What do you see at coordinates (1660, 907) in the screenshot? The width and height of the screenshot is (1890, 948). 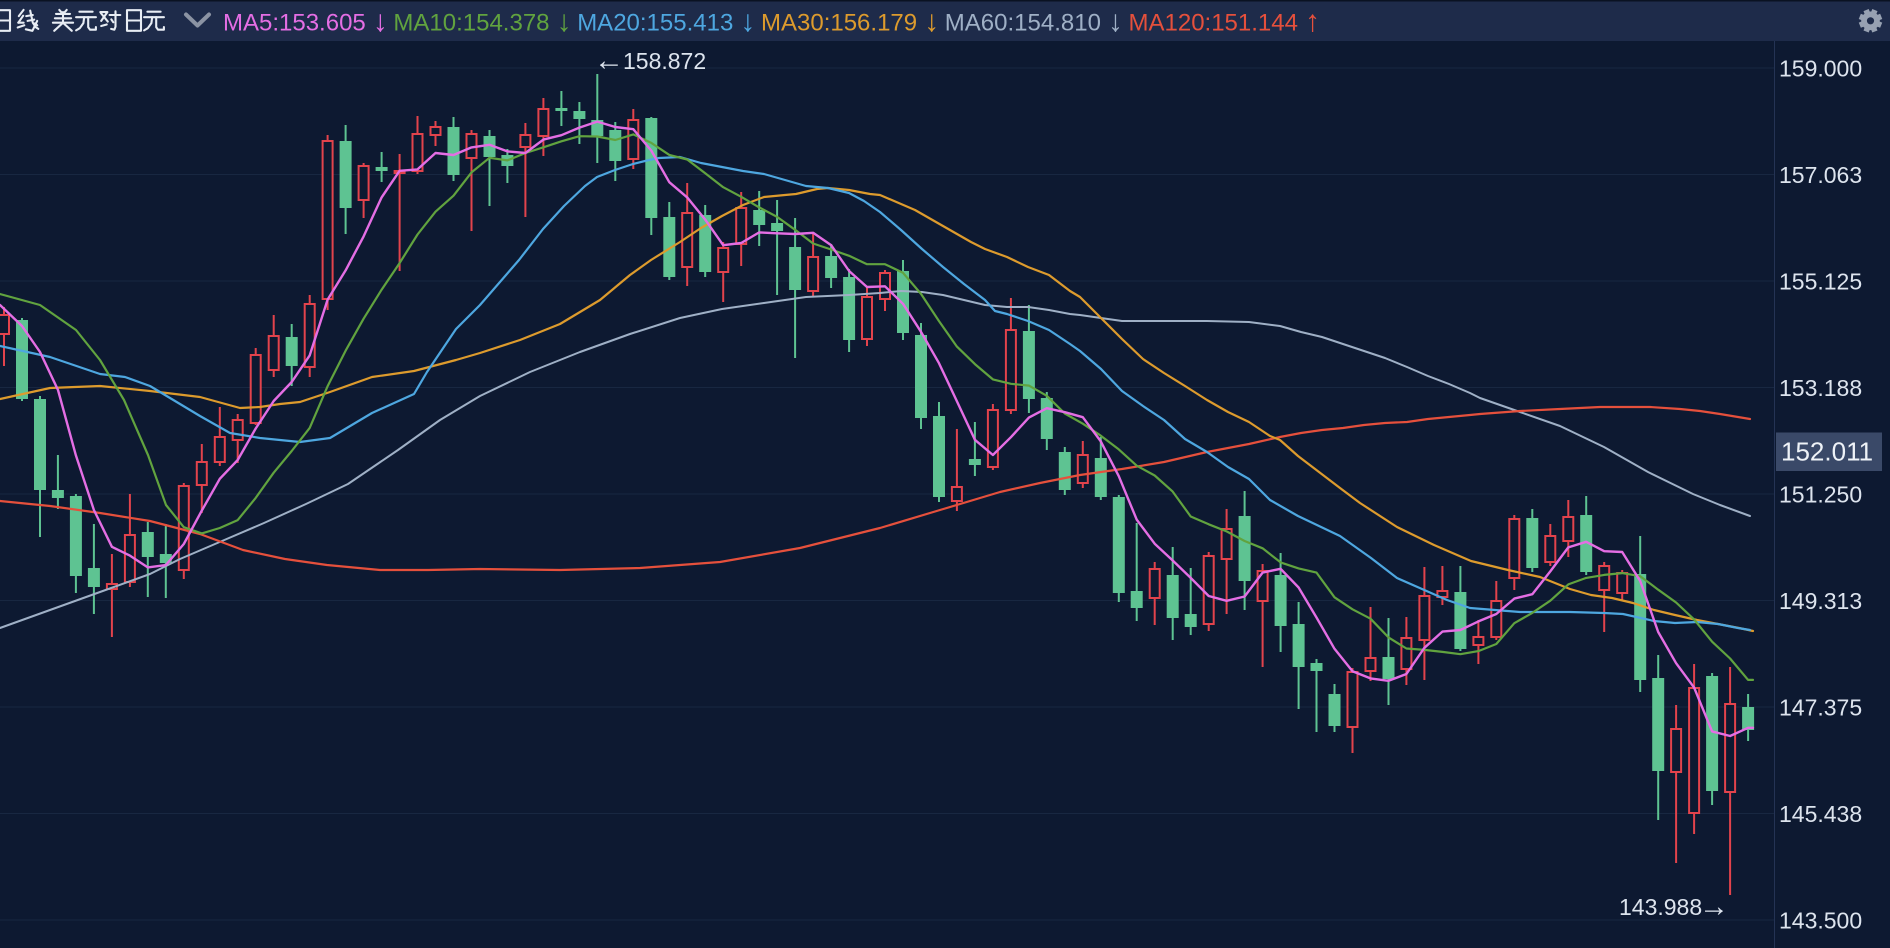 I see `svg-text: 143.988` at bounding box center [1660, 907].